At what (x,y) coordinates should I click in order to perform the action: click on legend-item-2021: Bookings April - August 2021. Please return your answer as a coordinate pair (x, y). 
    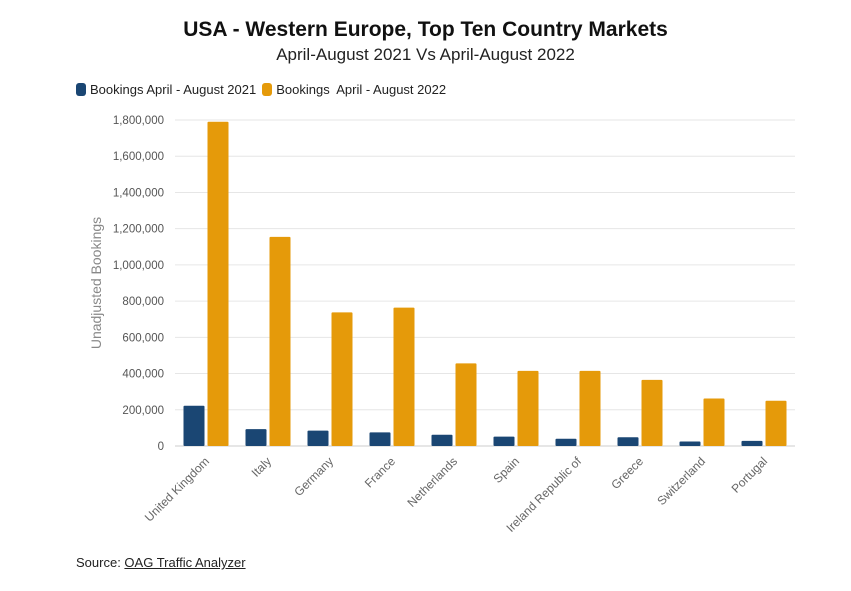
    Looking at the image, I should click on (166, 89).